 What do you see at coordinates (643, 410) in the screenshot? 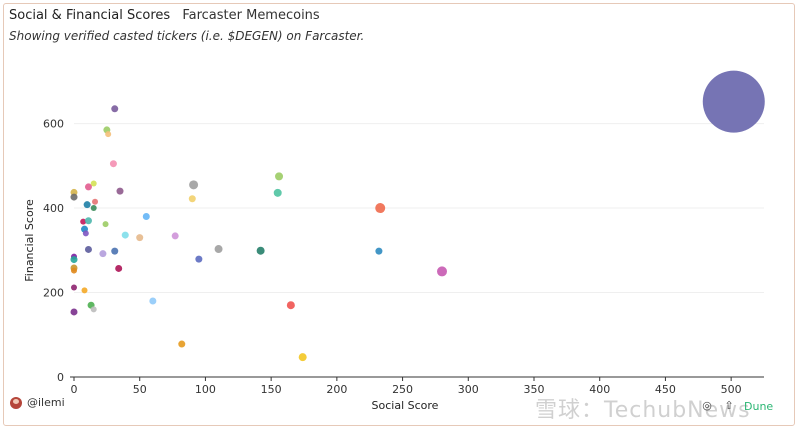
I see `watermark-text: 雪球：TechubNews` at bounding box center [643, 410].